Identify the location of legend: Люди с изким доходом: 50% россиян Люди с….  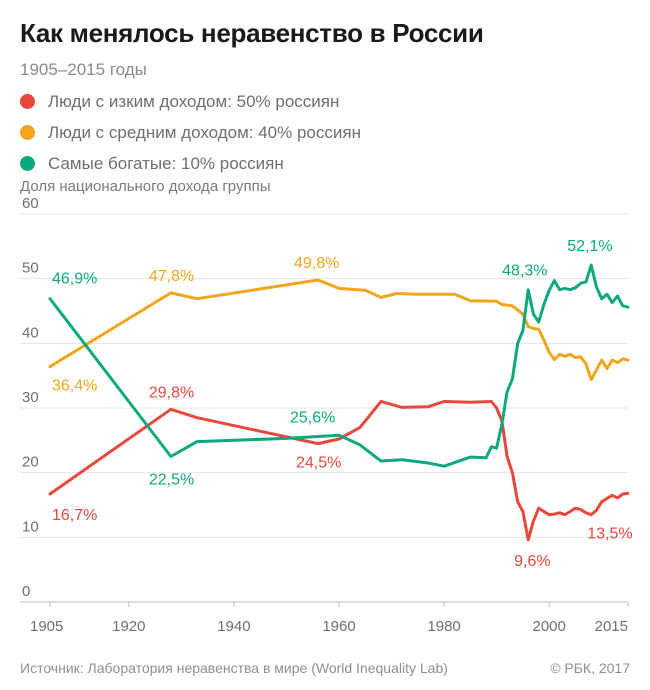
(190, 132).